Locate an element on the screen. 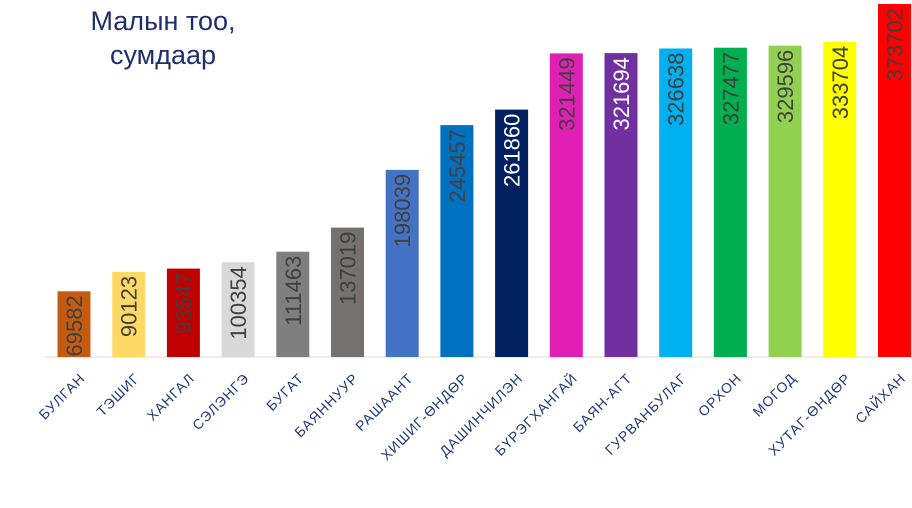  chart-title: Малын тоо, сумдаар is located at coordinates (163, 38).